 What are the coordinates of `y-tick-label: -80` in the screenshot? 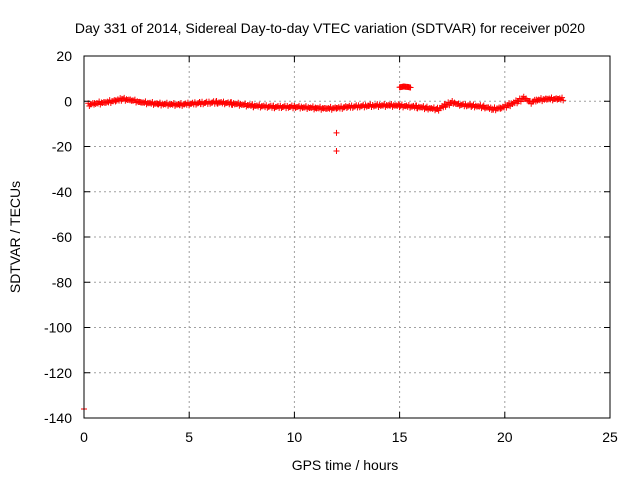 It's located at (62, 282).